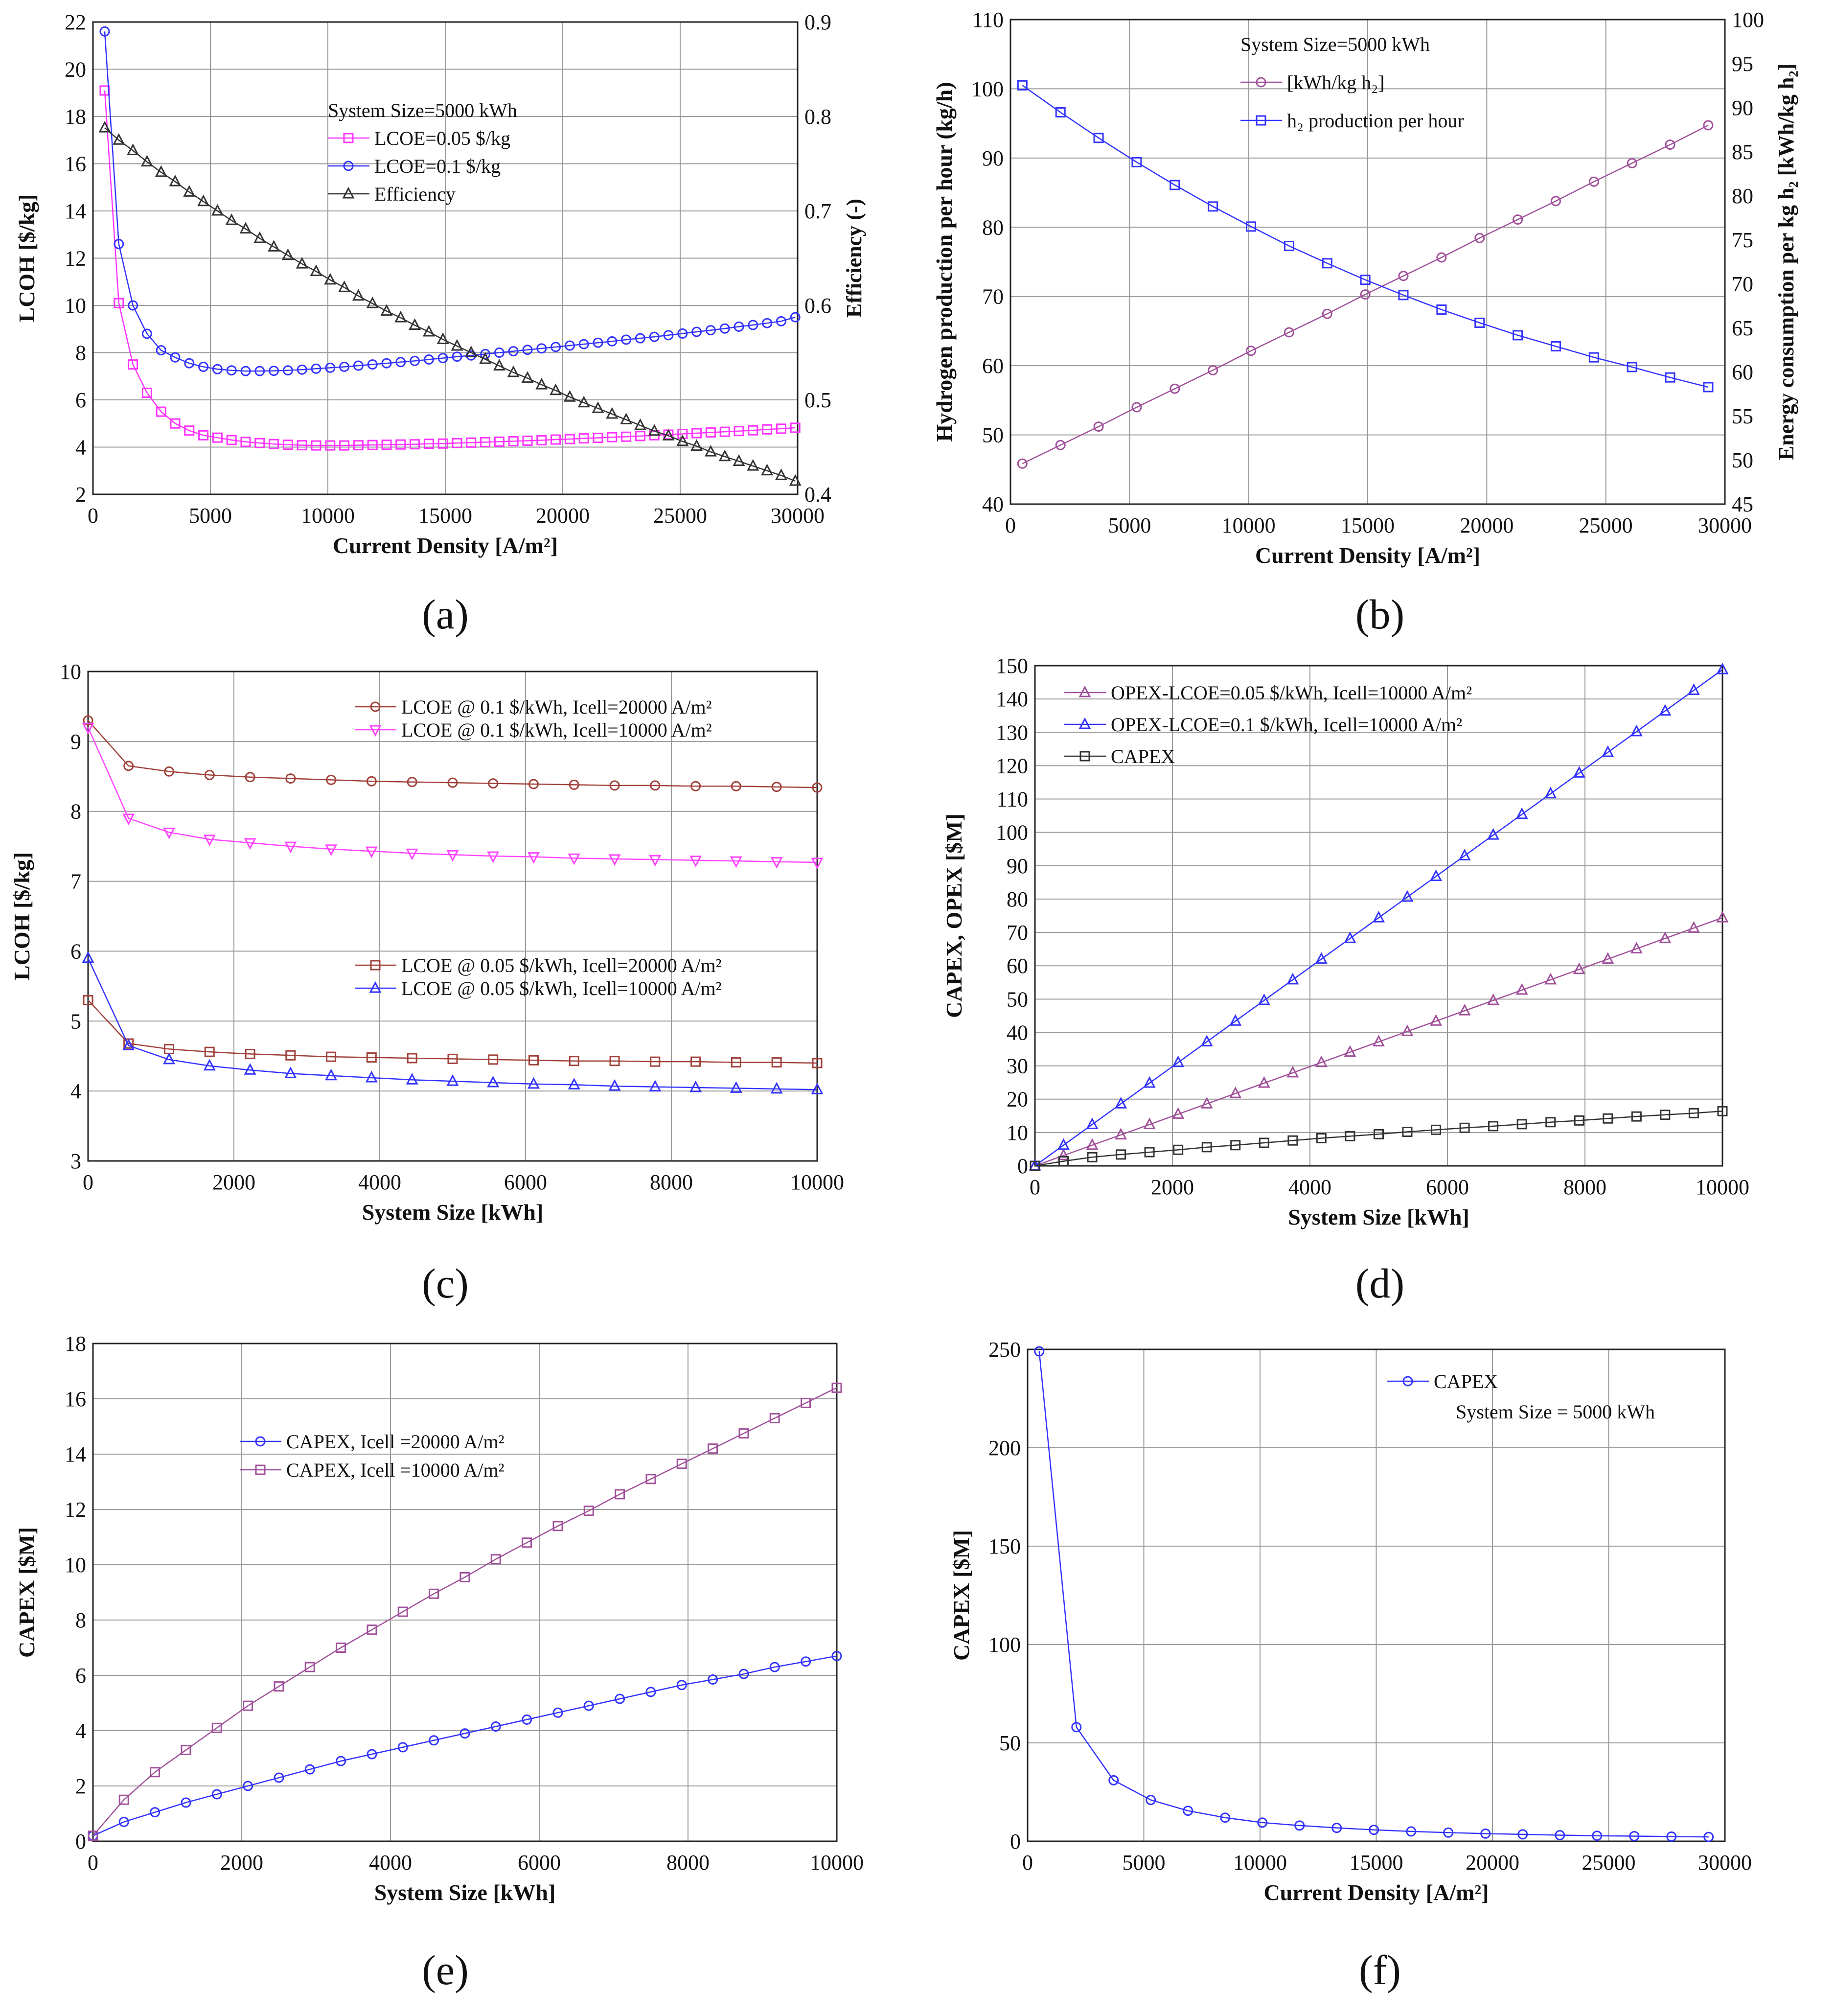 Image resolution: width=1835 pixels, height=2016 pixels. What do you see at coordinates (81, 448) in the screenshot?
I see `y-tick-label: 4` at bounding box center [81, 448].